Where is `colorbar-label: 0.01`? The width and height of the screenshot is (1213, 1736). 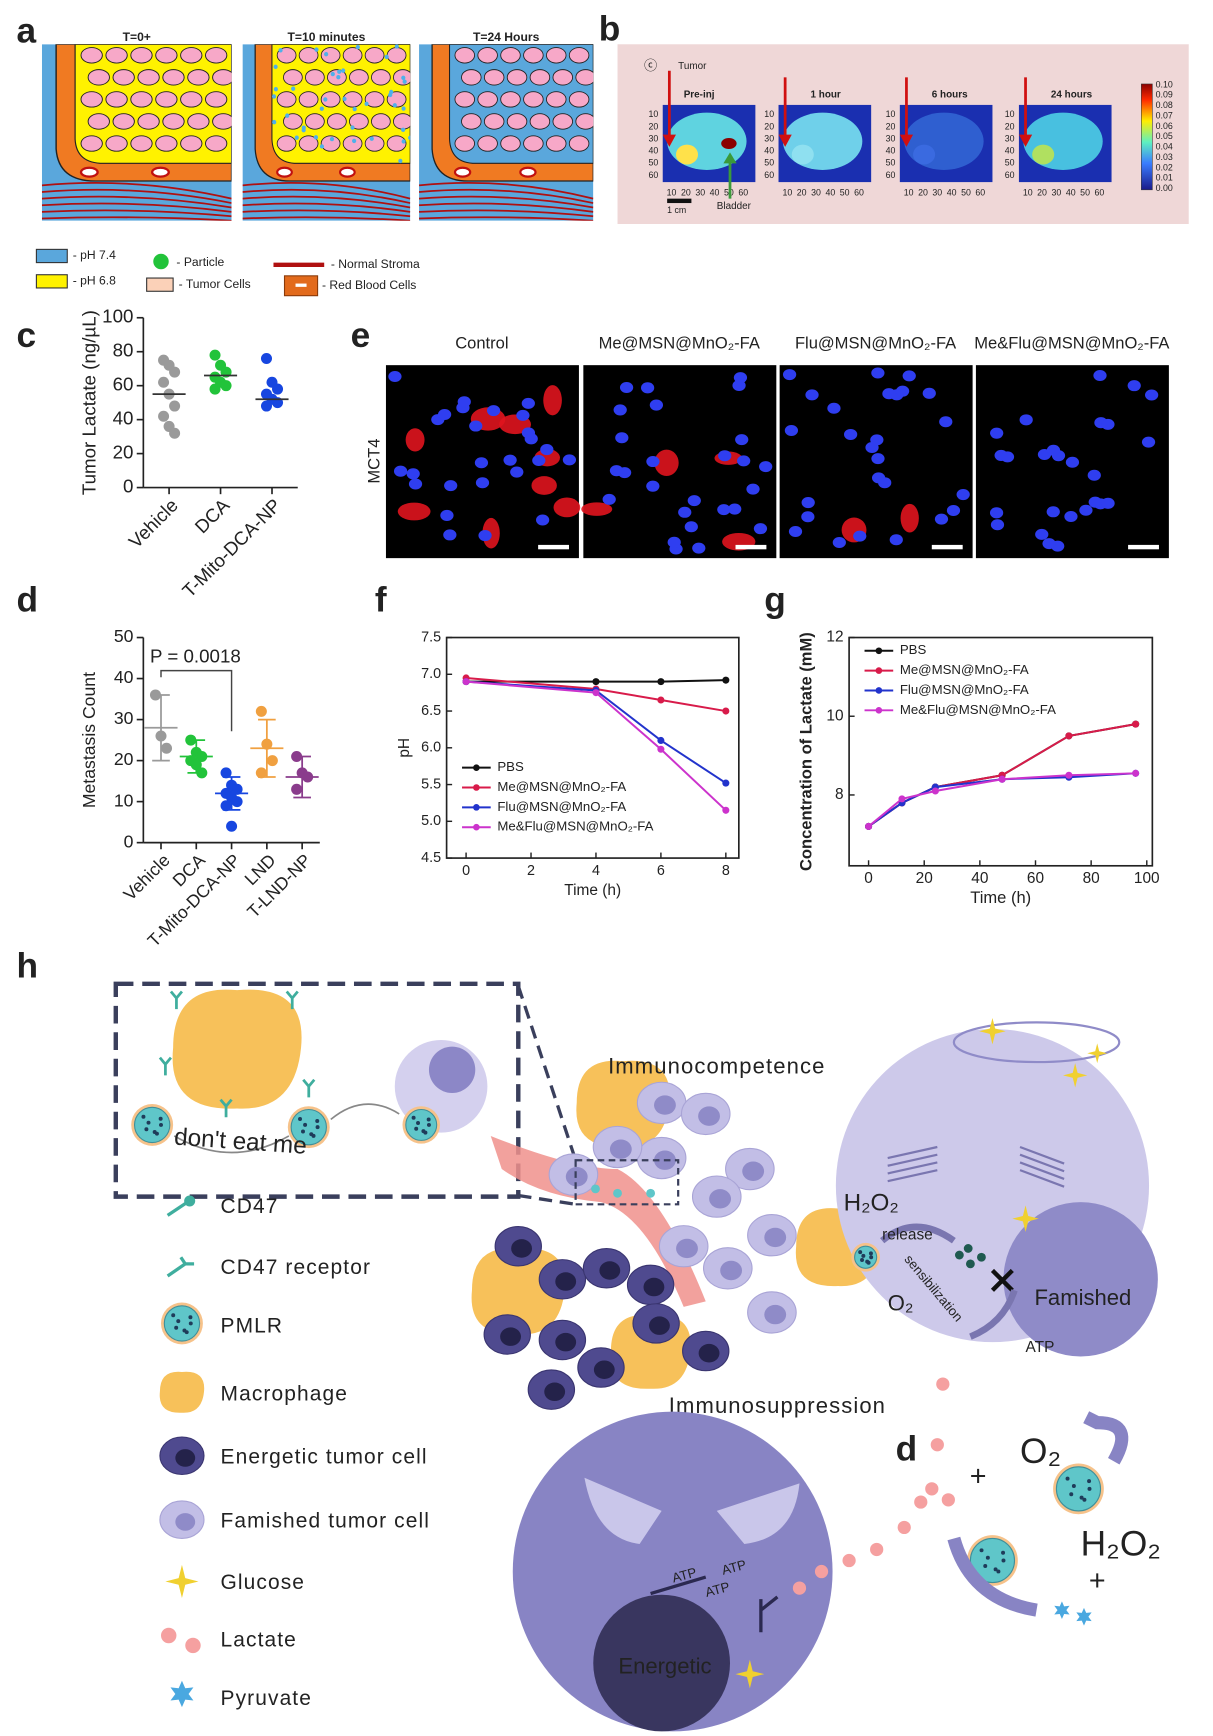
colorbar-label: 0.01 is located at coordinates (1164, 178).